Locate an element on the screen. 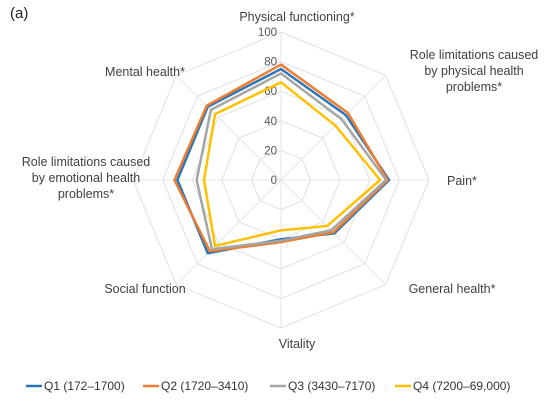  category-label: Vitality is located at coordinates (297, 344).